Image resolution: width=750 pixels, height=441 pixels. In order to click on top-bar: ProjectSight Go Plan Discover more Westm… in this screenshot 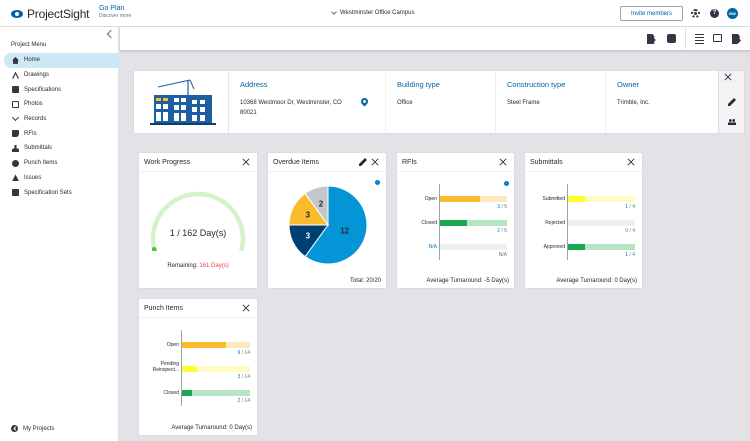, I will do `click(375, 13)`.